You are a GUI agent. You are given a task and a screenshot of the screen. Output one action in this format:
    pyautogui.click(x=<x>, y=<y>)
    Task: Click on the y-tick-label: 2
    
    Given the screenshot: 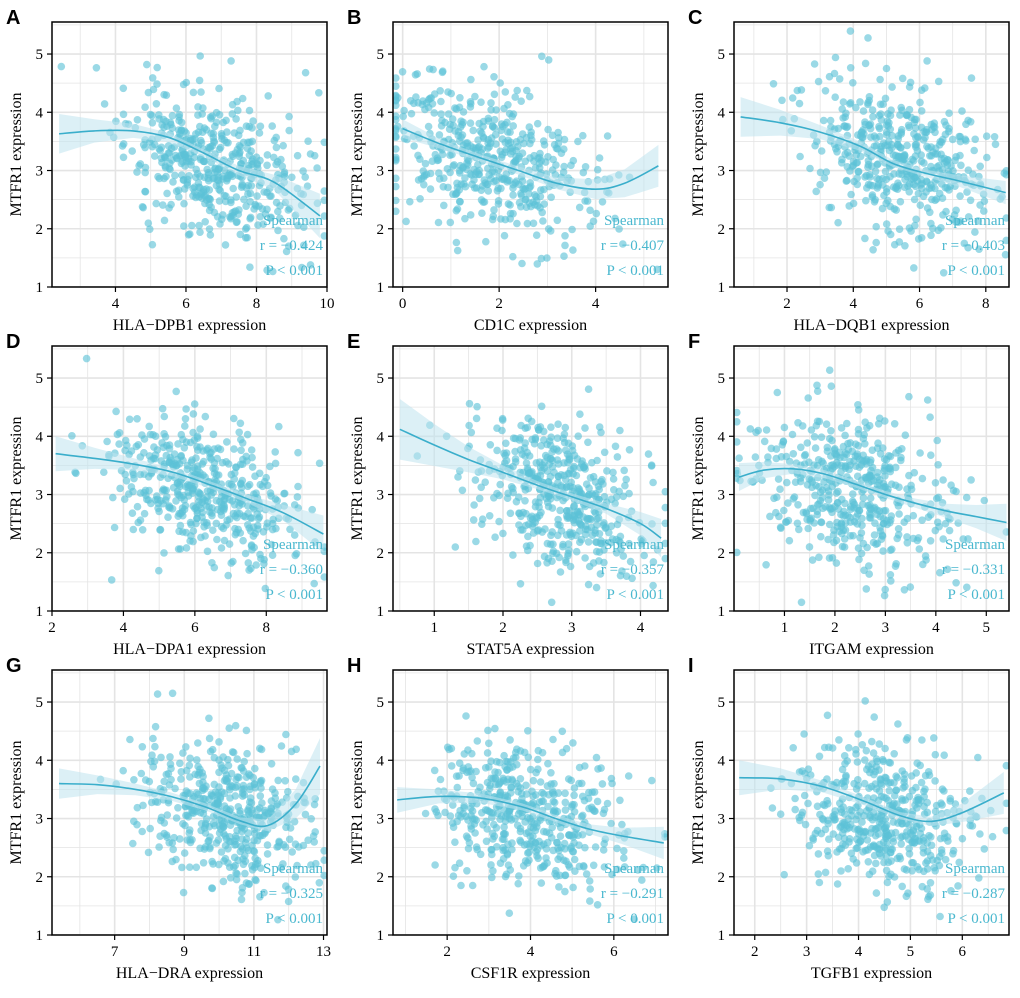 What is the action you would take?
    pyautogui.click(x=381, y=878)
    